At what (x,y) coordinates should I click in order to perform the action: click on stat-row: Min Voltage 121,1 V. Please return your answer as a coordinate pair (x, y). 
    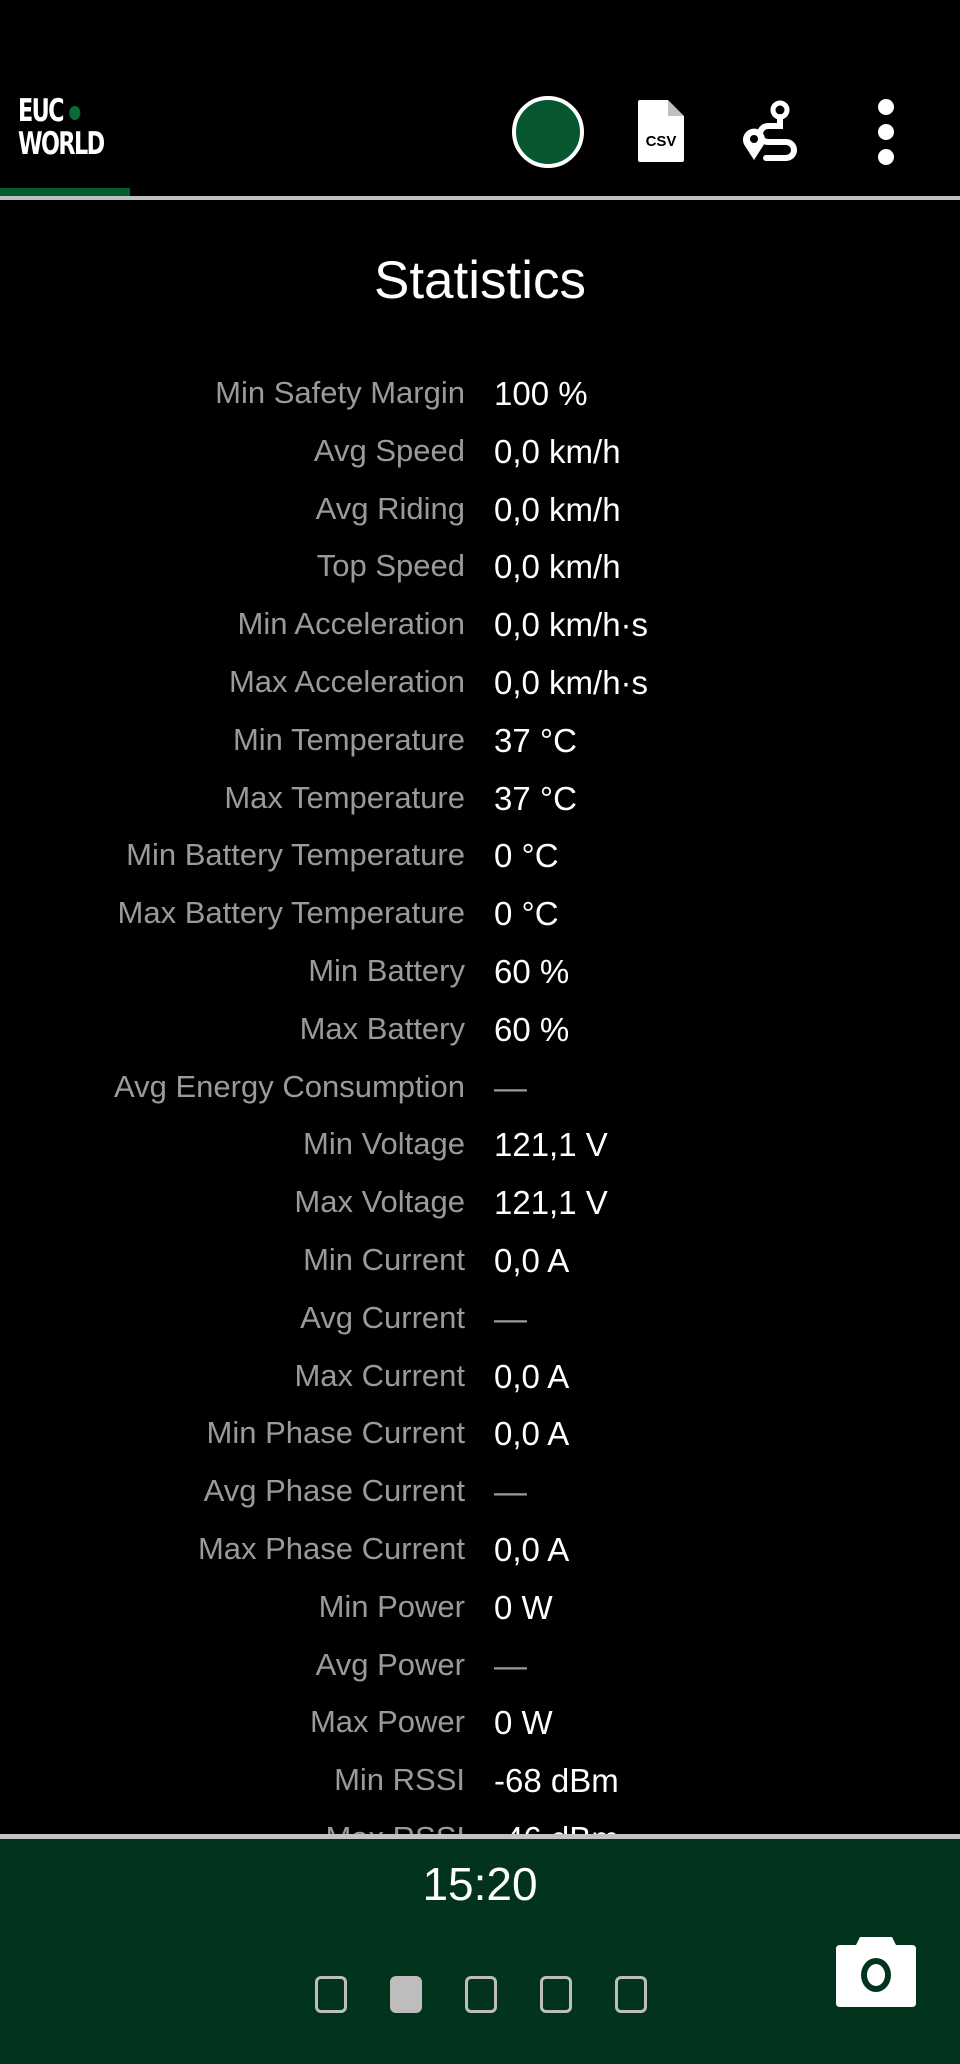
    Looking at the image, I should click on (480, 1147).